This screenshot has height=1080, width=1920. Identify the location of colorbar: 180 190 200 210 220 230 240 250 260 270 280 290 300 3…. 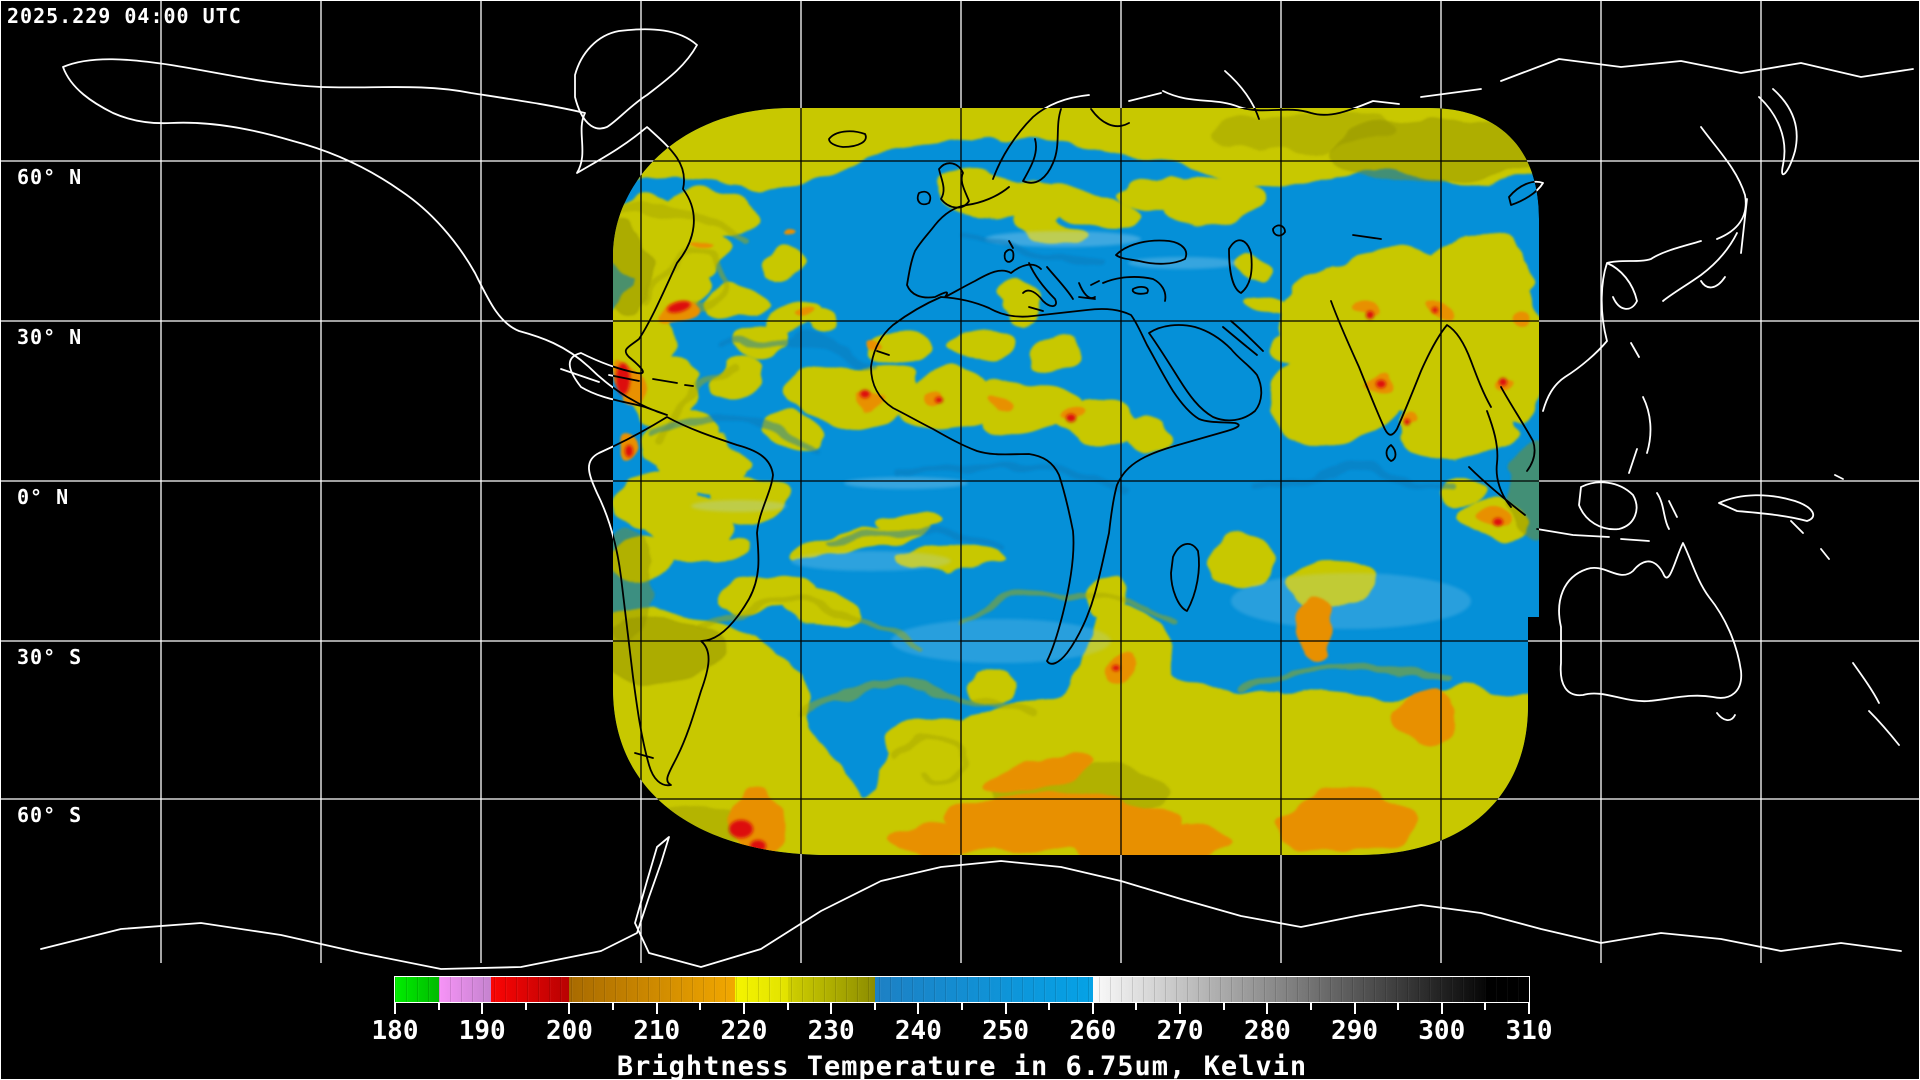
(962, 1028).